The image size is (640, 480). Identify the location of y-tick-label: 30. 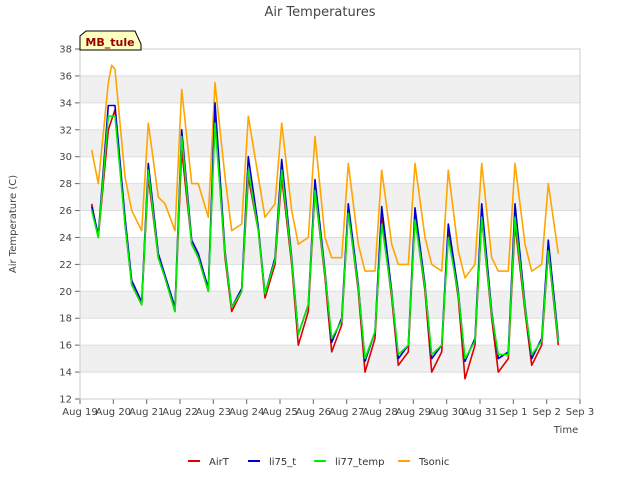
(65, 157).